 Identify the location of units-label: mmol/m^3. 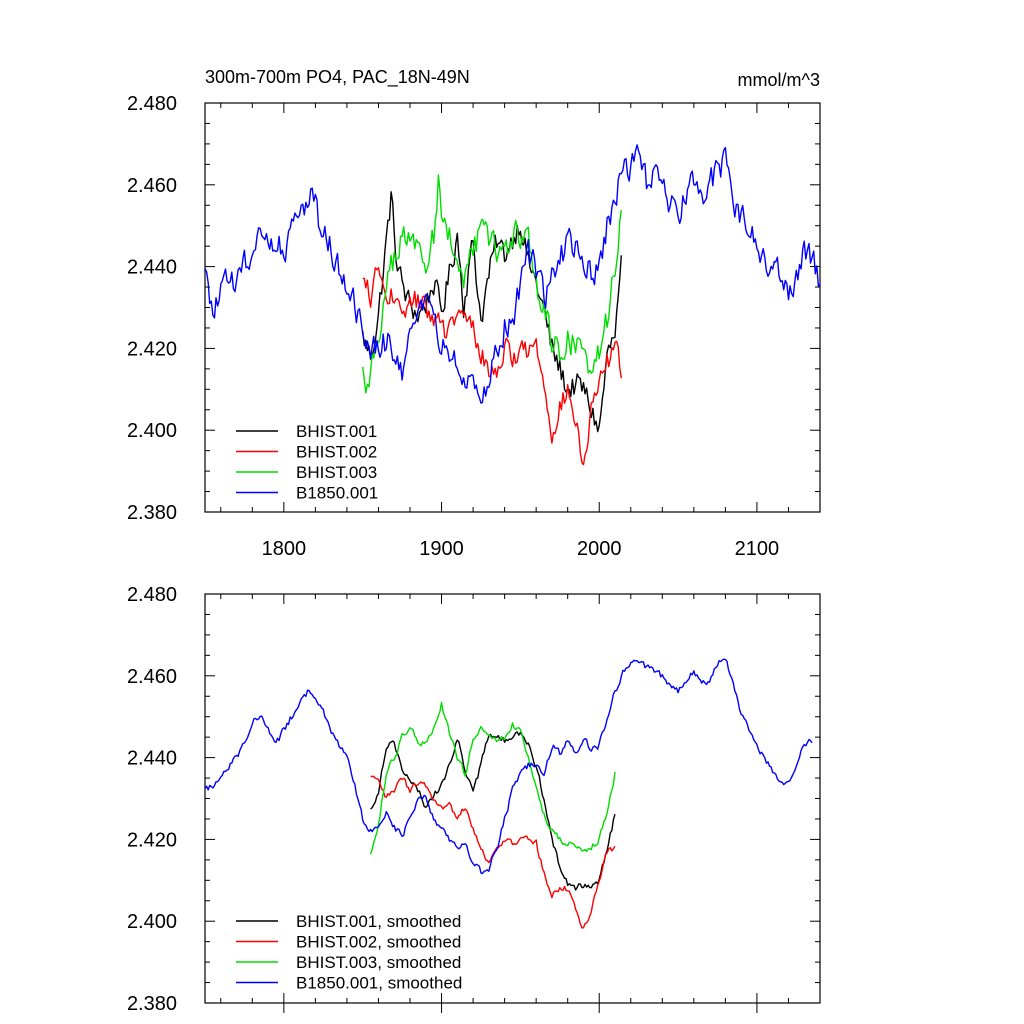
(779, 80).